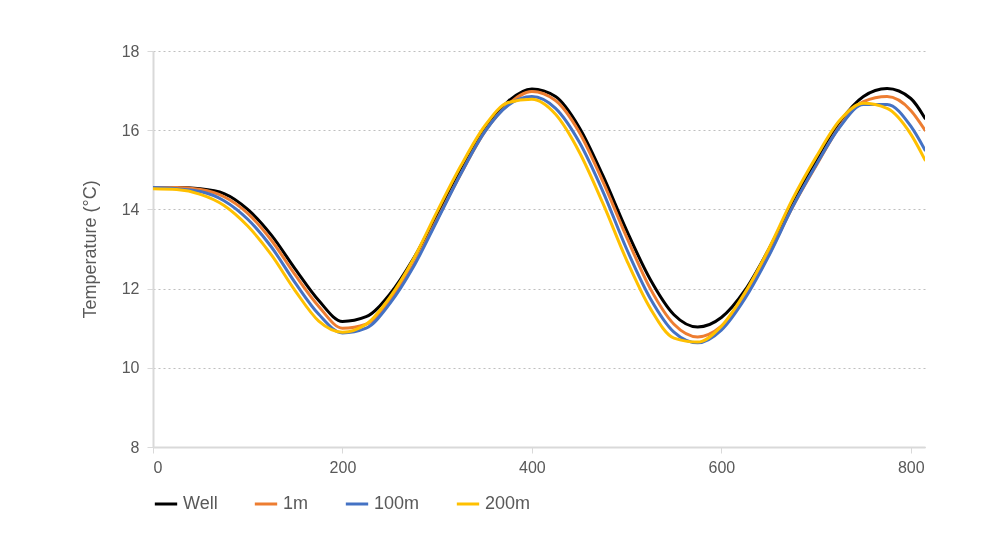  What do you see at coordinates (296, 503) in the screenshot?
I see `legend-label: 1m` at bounding box center [296, 503].